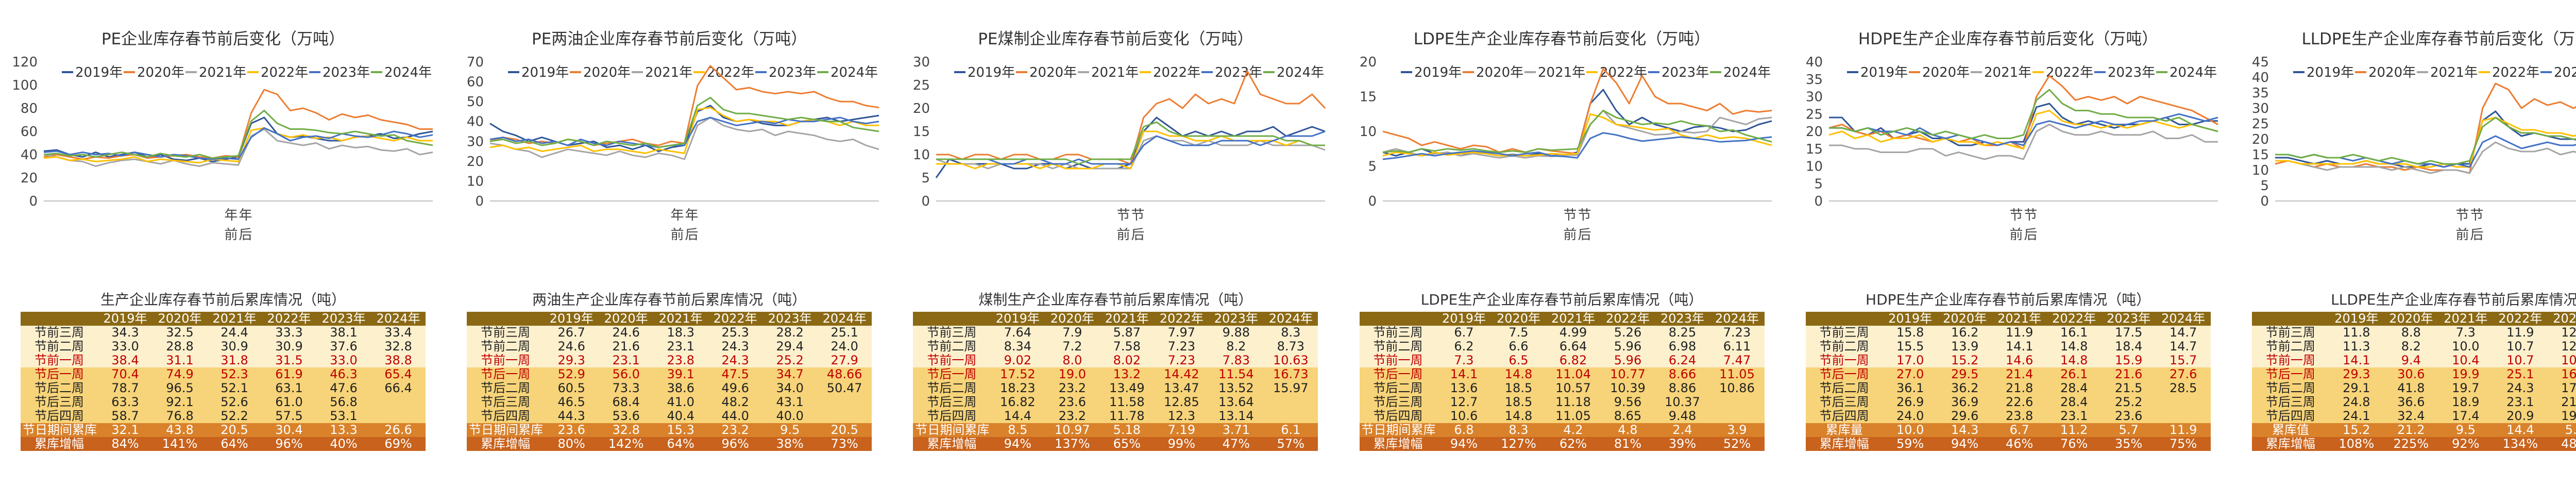  Describe the element at coordinates (844, 360) in the screenshot. I see `table-cell: 27.9` at that location.